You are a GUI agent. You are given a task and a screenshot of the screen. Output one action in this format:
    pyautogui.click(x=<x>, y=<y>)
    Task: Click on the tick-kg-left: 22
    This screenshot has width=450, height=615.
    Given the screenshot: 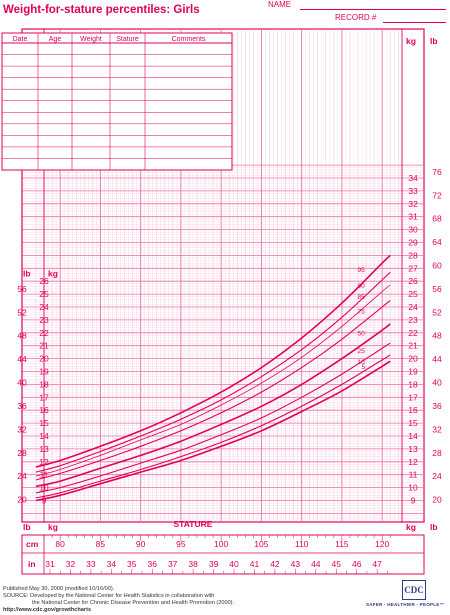 What is the action you would take?
    pyautogui.click(x=44, y=333)
    